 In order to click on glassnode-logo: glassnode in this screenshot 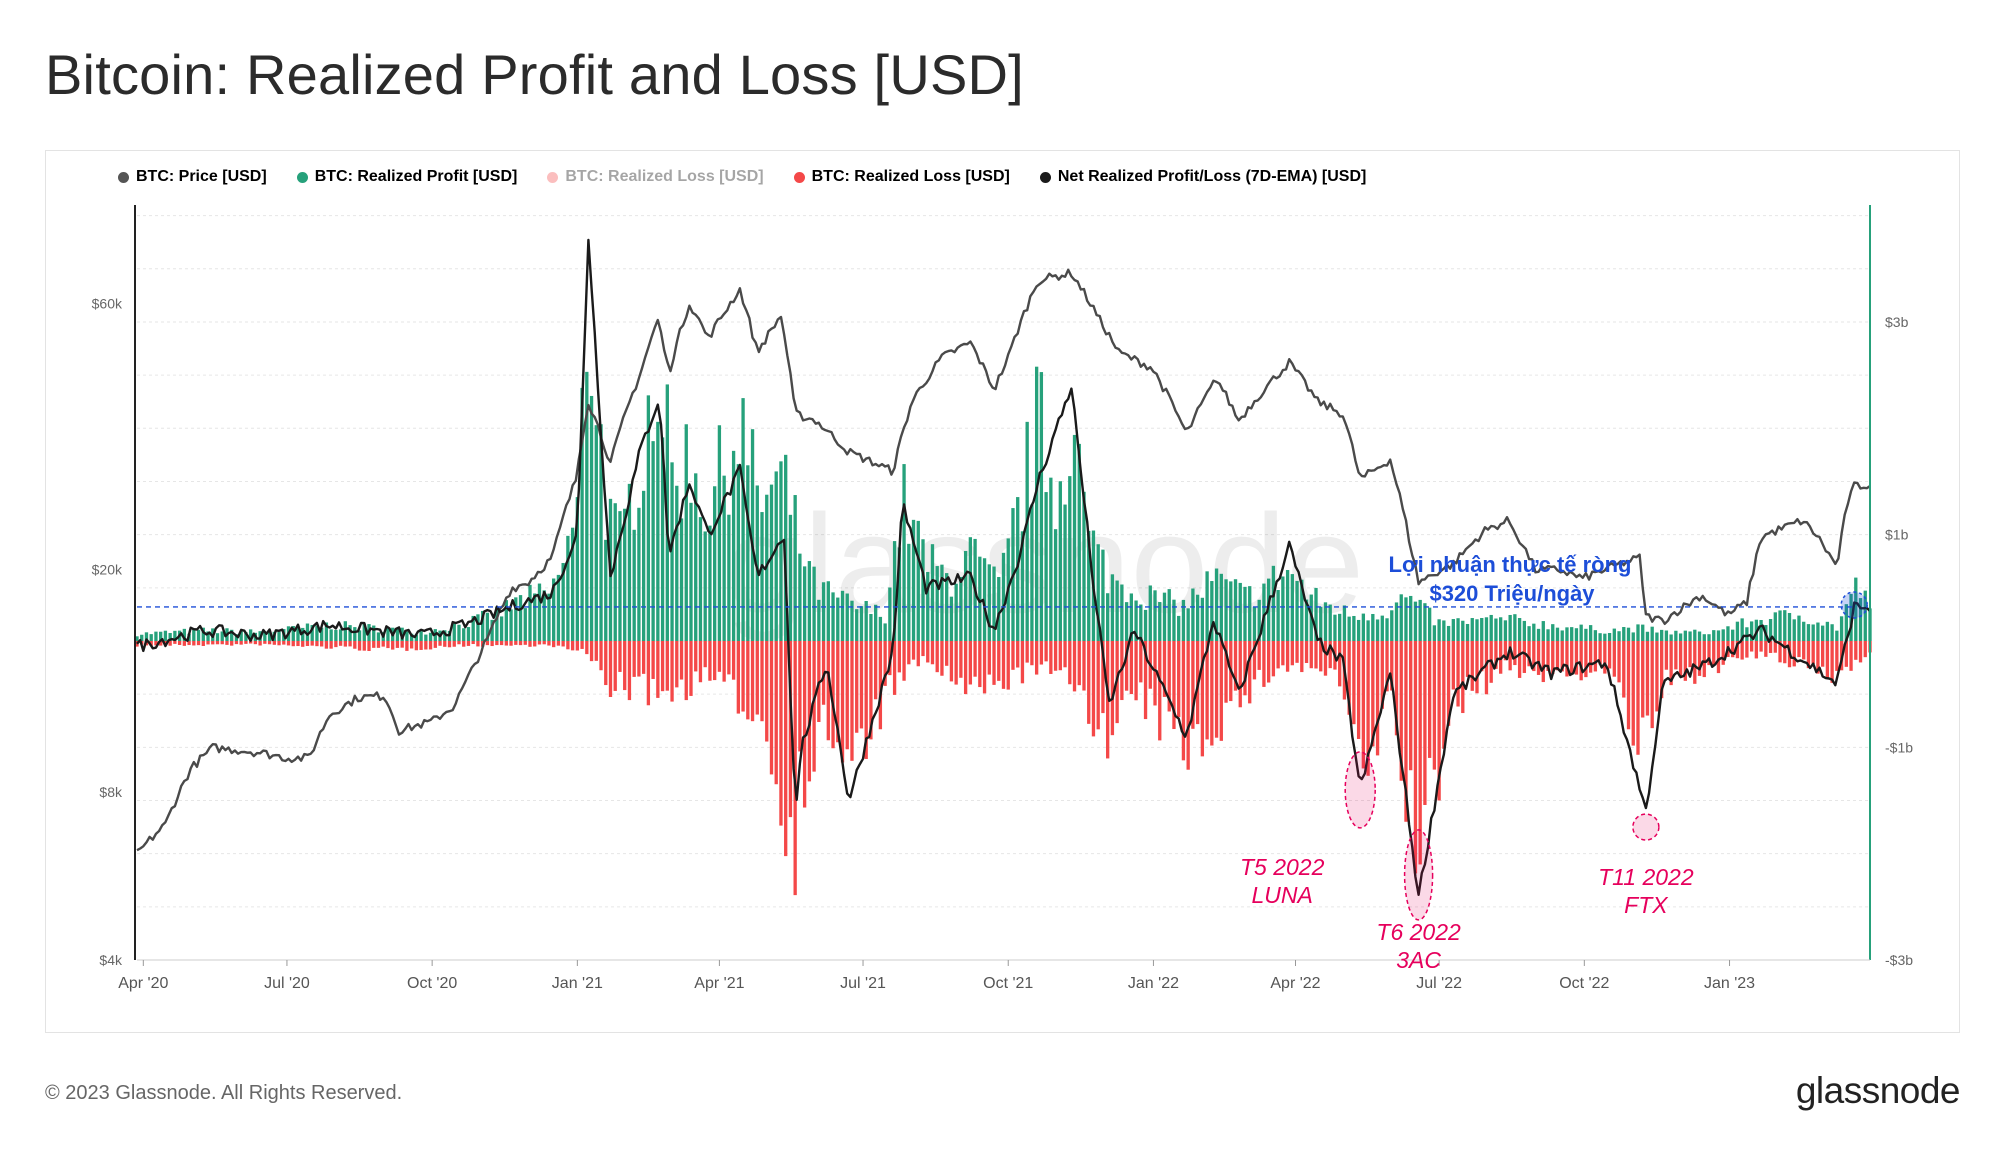, I will do `click(1878, 1090)`.